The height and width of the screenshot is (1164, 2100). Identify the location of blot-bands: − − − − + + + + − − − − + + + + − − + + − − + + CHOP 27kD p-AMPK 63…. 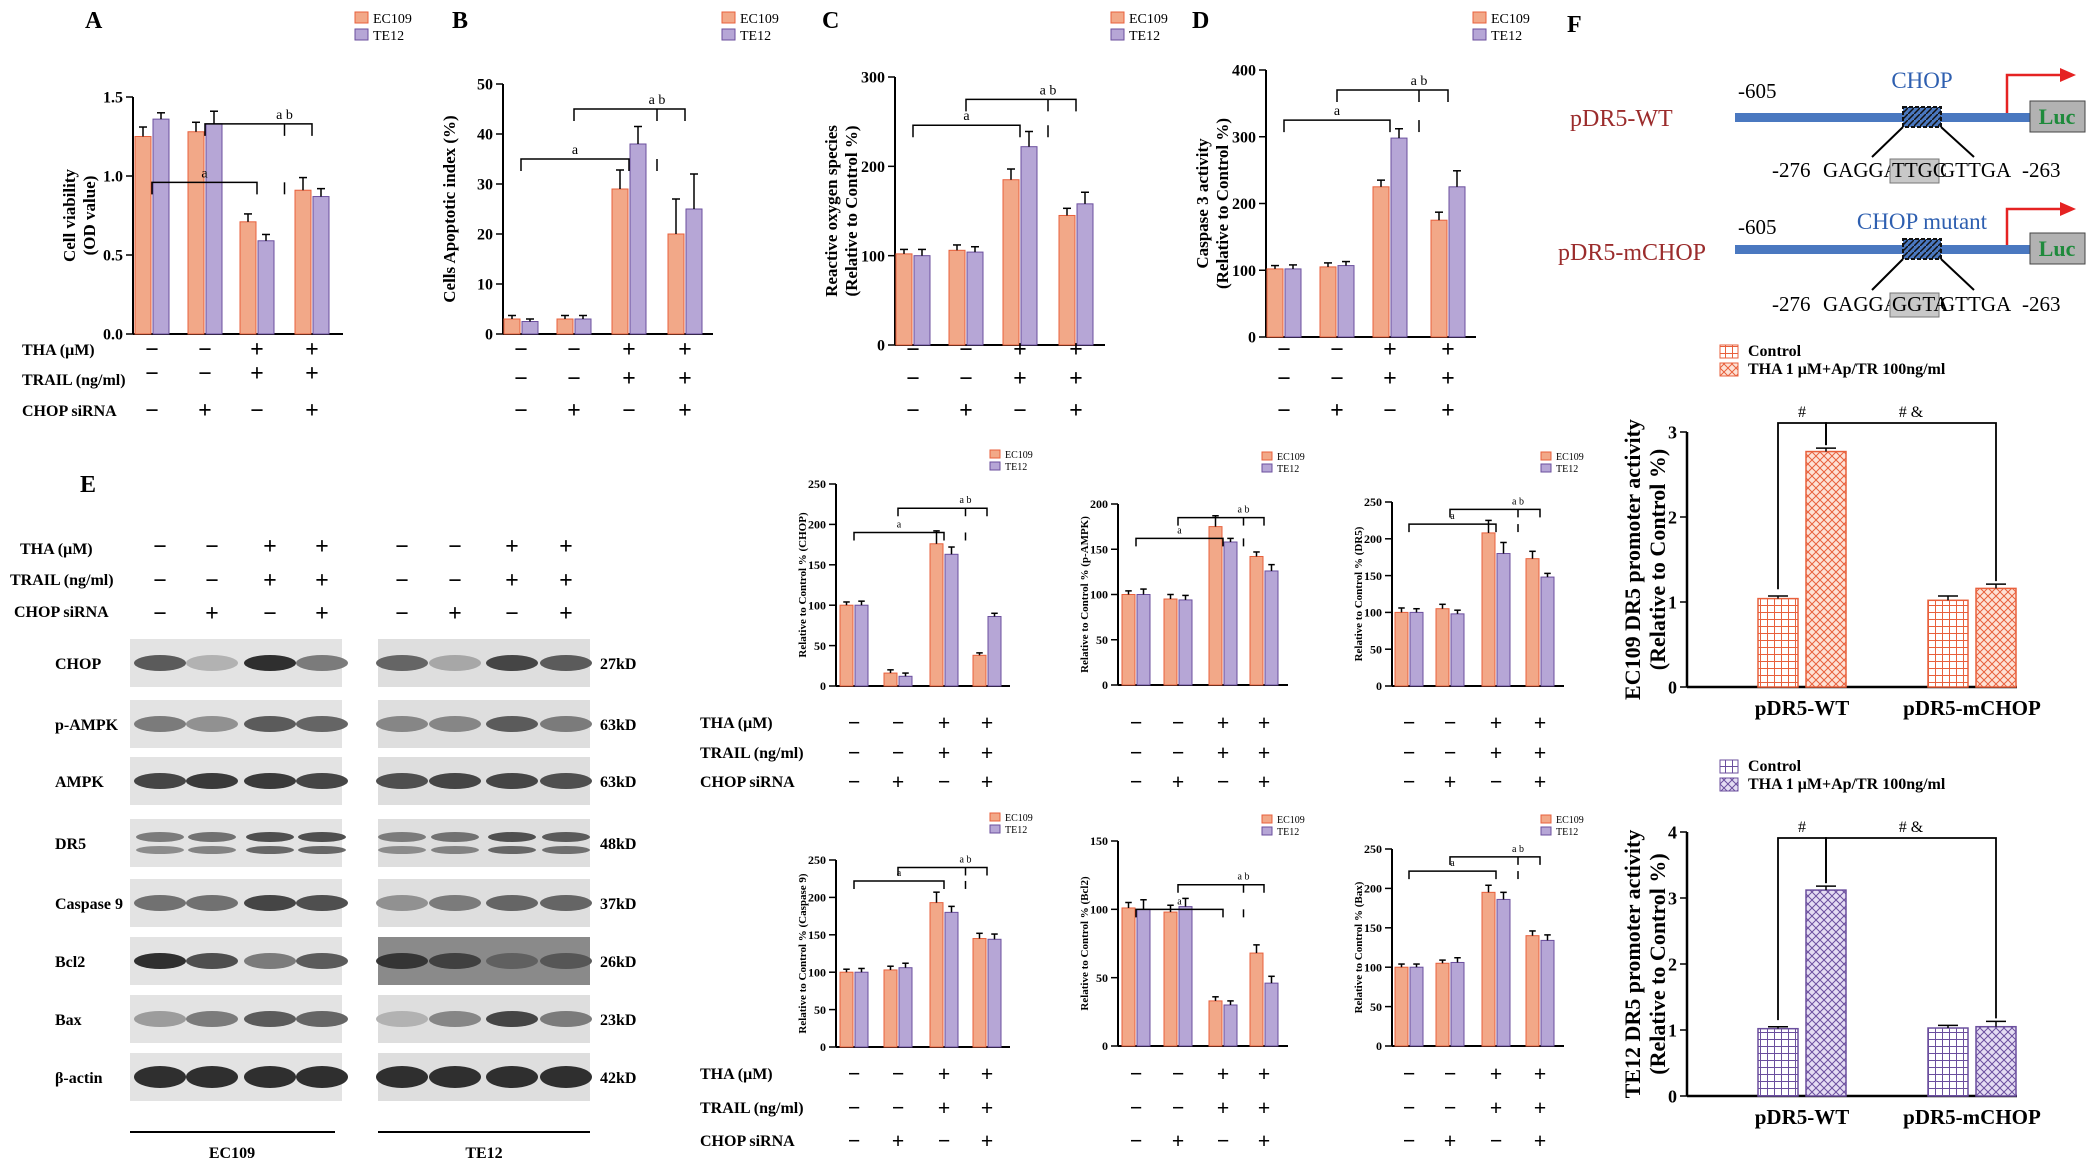
(345, 817).